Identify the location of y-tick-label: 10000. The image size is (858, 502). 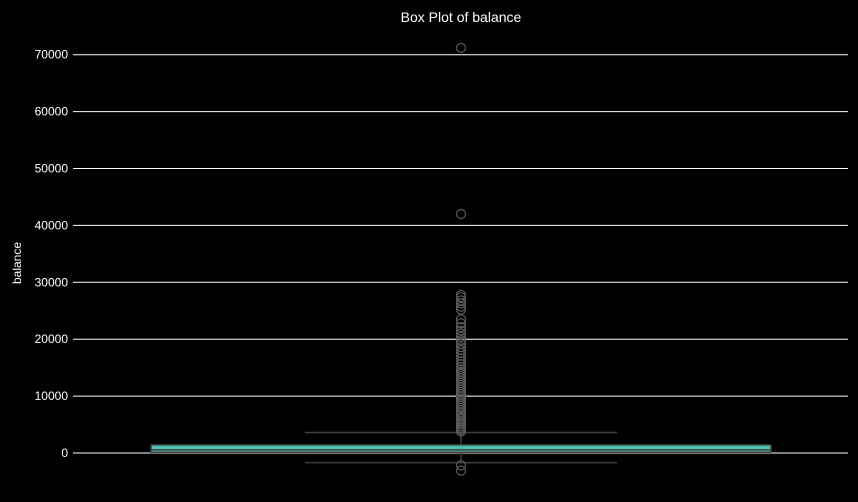
(52, 396).